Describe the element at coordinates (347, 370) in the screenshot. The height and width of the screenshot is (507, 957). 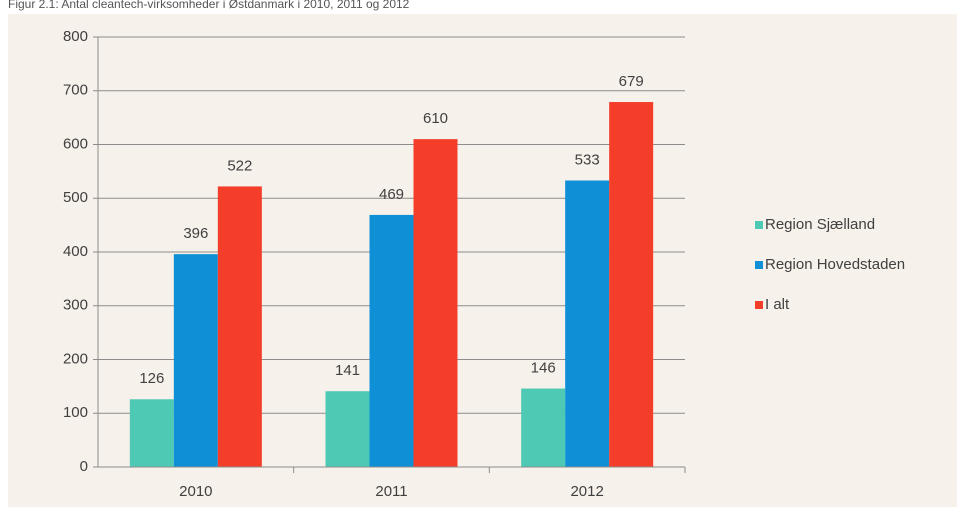
I see `data-label: 141` at that location.